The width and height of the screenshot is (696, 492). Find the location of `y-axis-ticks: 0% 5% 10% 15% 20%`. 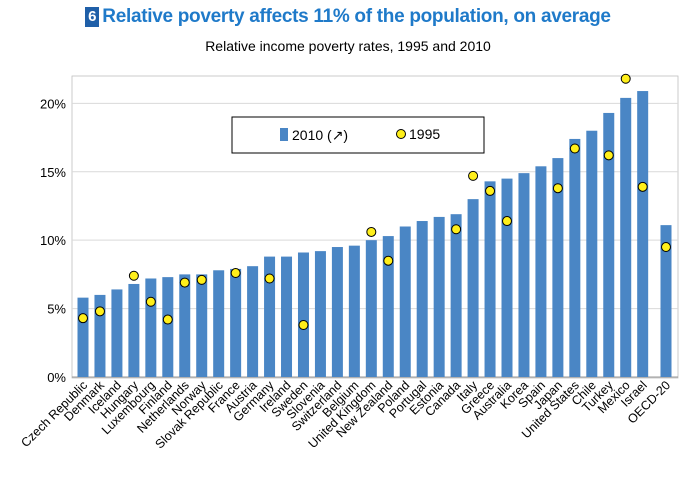

y-axis-ticks: 0% 5% 10% 15% 20% is located at coordinates (53, 240).